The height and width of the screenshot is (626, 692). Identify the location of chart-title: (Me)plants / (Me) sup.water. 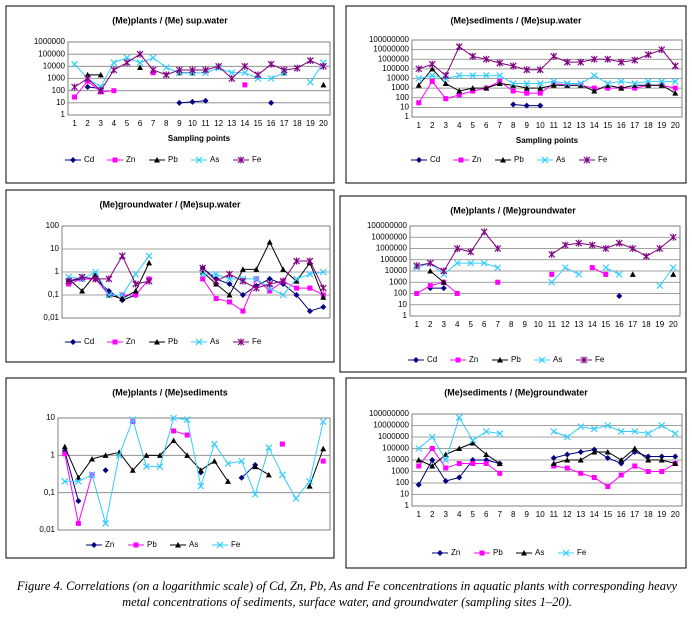
(170, 20).